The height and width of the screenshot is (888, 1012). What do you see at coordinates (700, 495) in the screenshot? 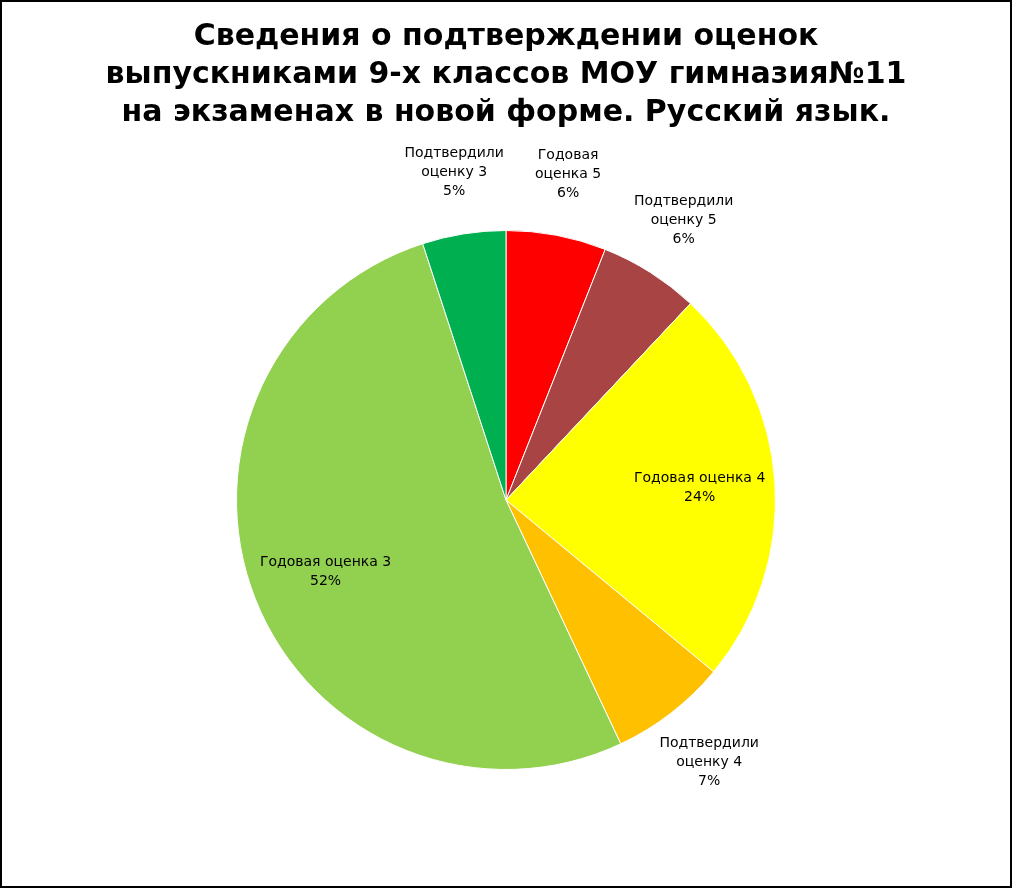
I see `data-label: 24%` at bounding box center [700, 495].